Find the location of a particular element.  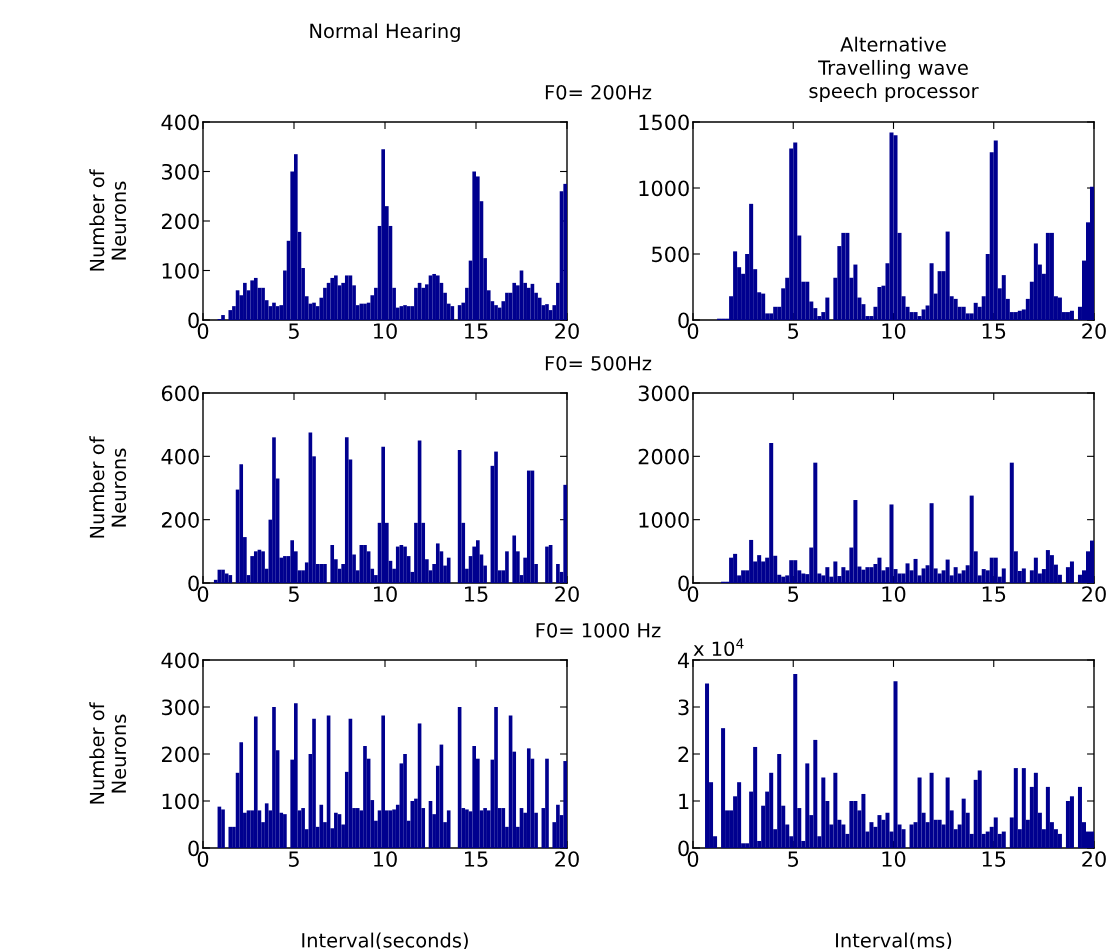

y-tick-label: 1500 is located at coordinates (664, 122).